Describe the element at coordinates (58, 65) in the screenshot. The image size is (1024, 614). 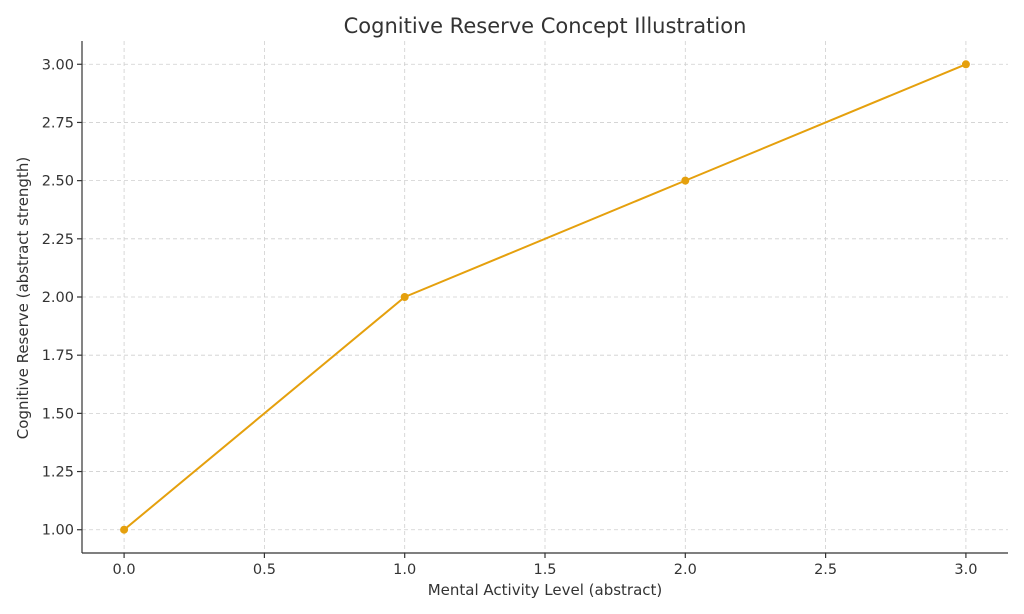
I see `y-tick-label: 3.00` at that location.